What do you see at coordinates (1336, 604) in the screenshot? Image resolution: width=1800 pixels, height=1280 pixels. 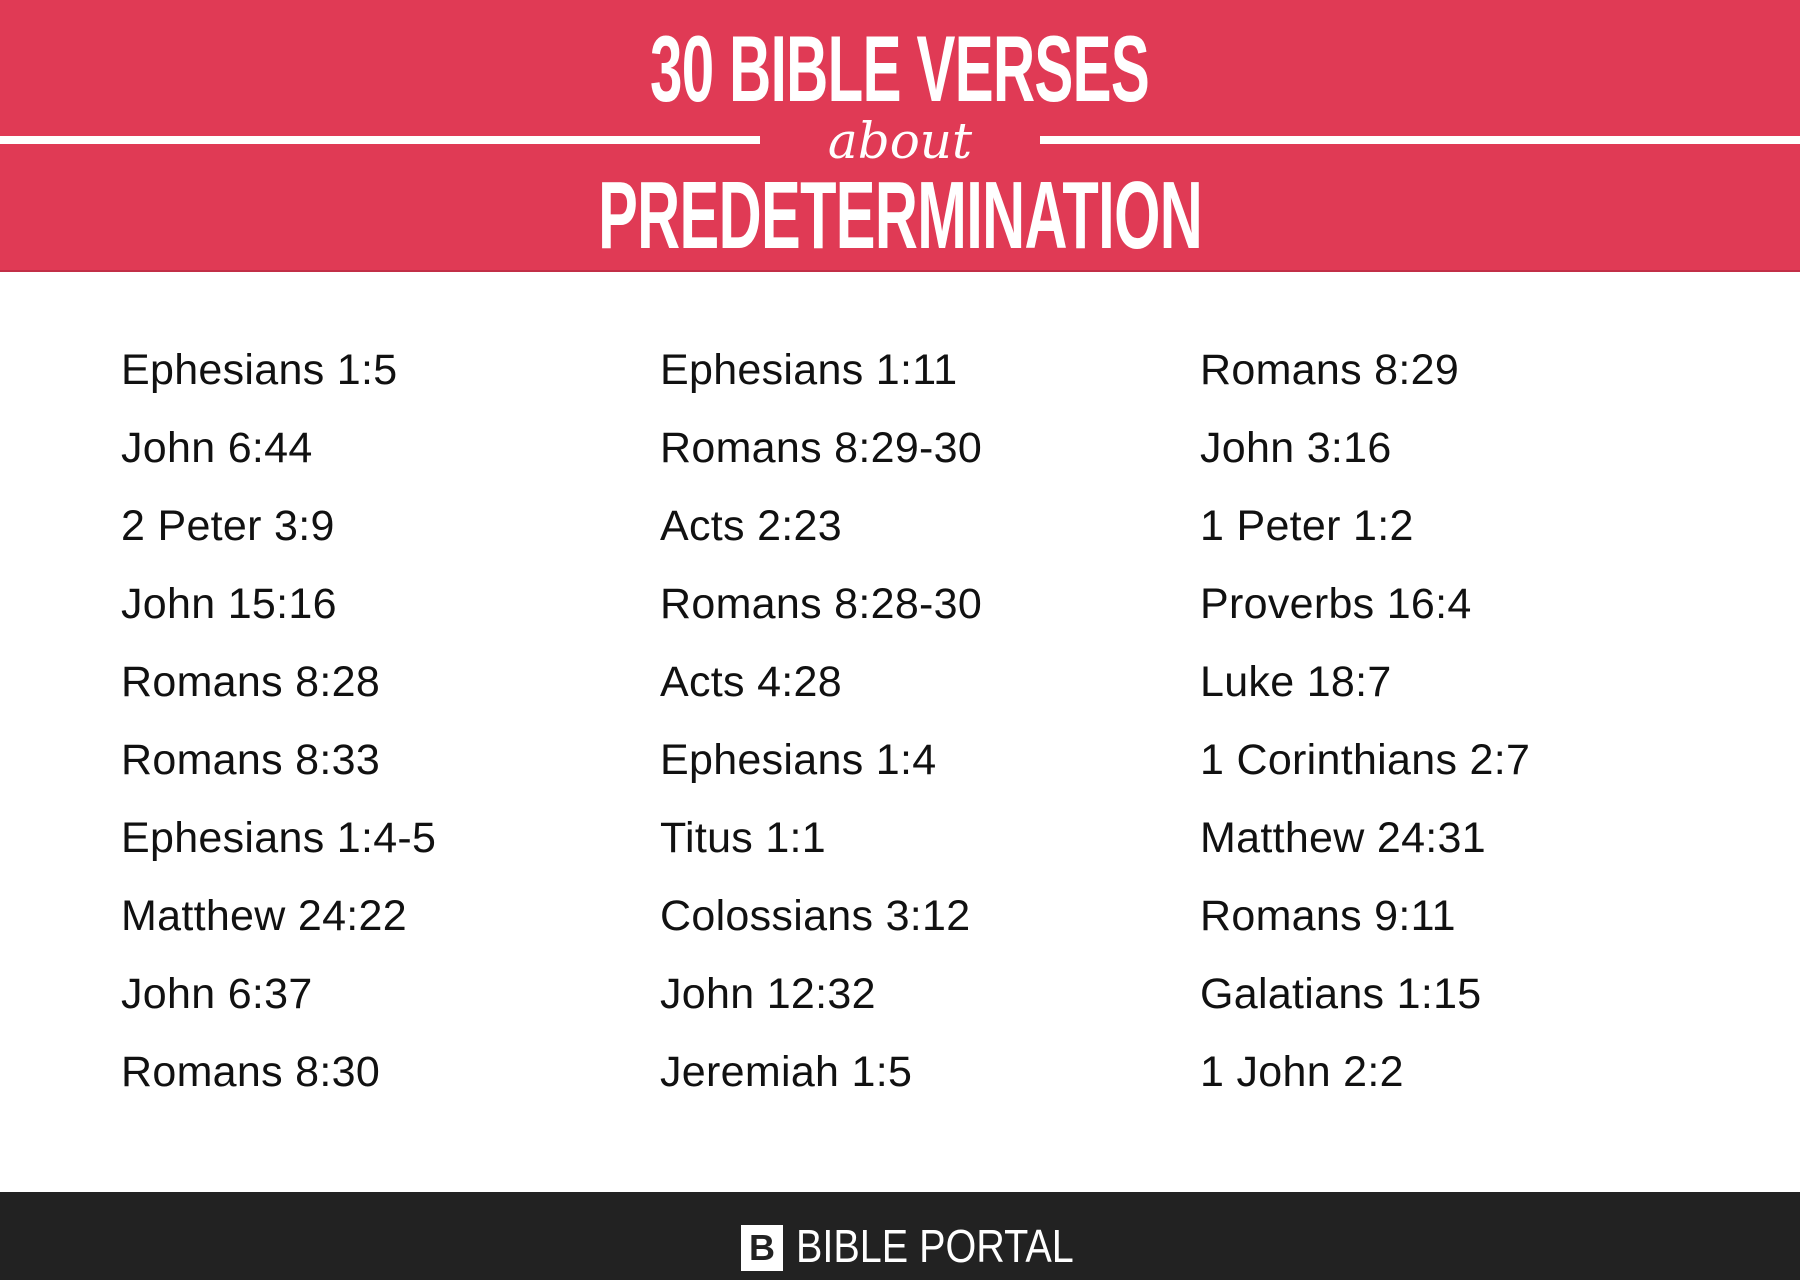 I see `verse-reference: Proverbs 16:4` at bounding box center [1336, 604].